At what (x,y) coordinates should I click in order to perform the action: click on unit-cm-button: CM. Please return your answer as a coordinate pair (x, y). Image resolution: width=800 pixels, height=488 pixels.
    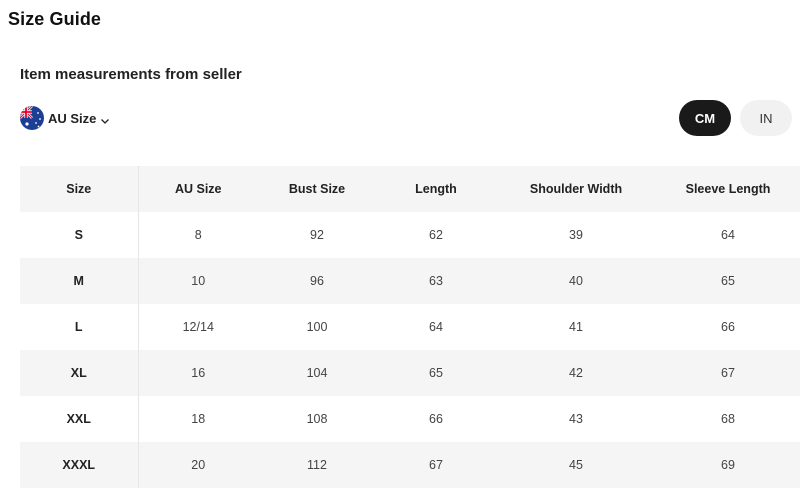
    Looking at the image, I should click on (705, 118).